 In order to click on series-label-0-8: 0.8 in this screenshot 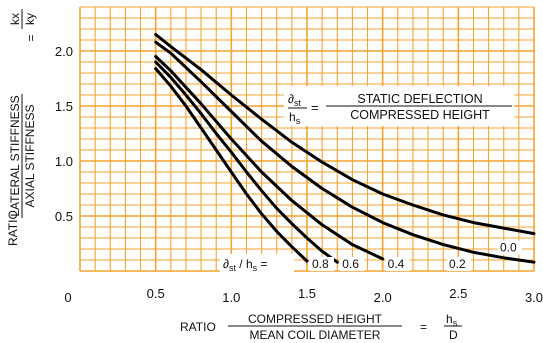, I will do `click(320, 264)`.